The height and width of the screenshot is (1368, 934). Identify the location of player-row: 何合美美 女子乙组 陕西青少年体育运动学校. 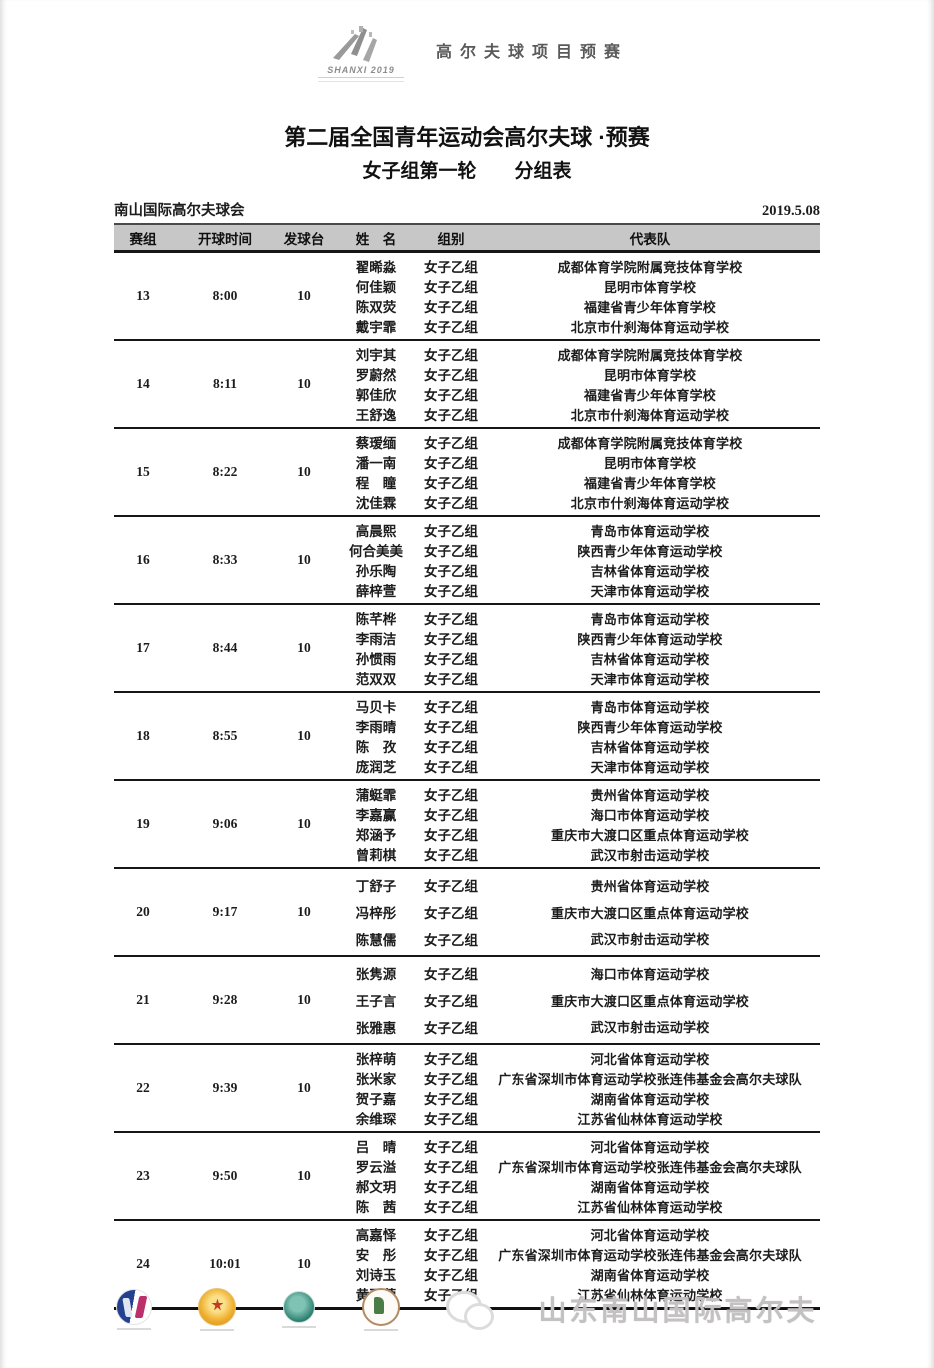
(575, 550).